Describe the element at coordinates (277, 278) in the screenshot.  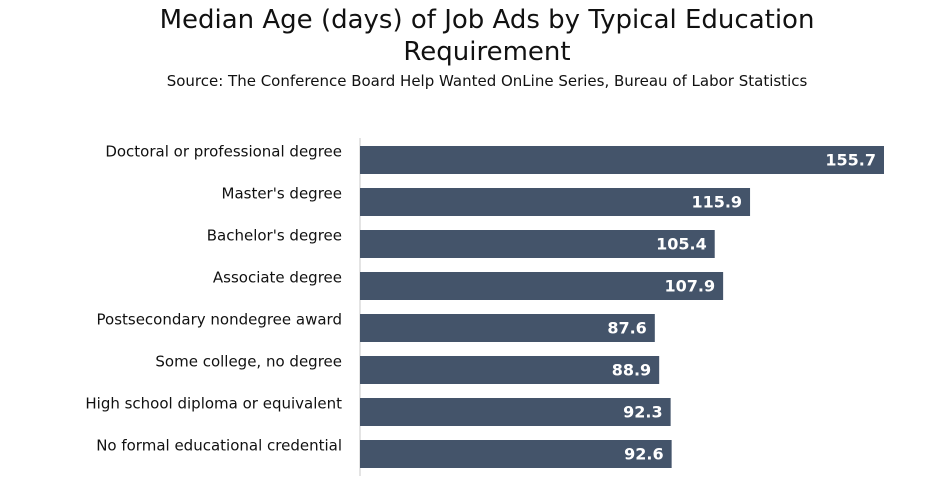
I see `category-label: Associate degree` at that location.